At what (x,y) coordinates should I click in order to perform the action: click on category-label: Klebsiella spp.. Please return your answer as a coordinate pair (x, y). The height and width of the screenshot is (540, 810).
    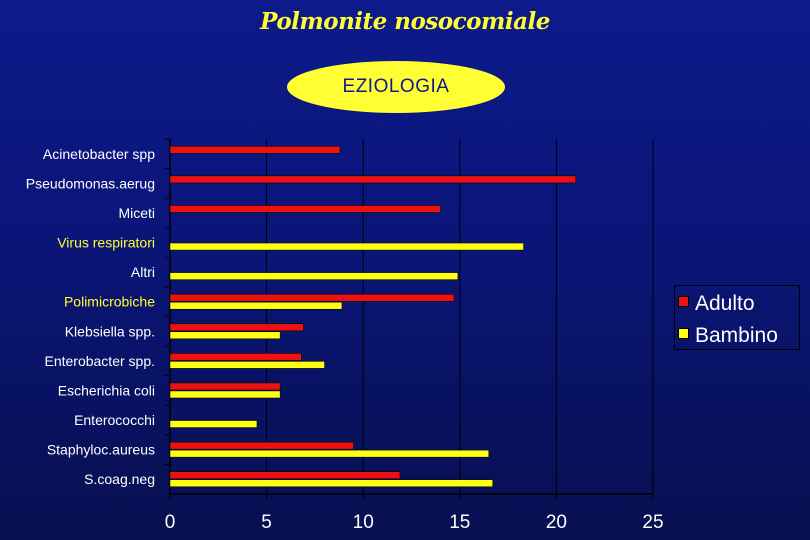
    Looking at the image, I should click on (110, 331).